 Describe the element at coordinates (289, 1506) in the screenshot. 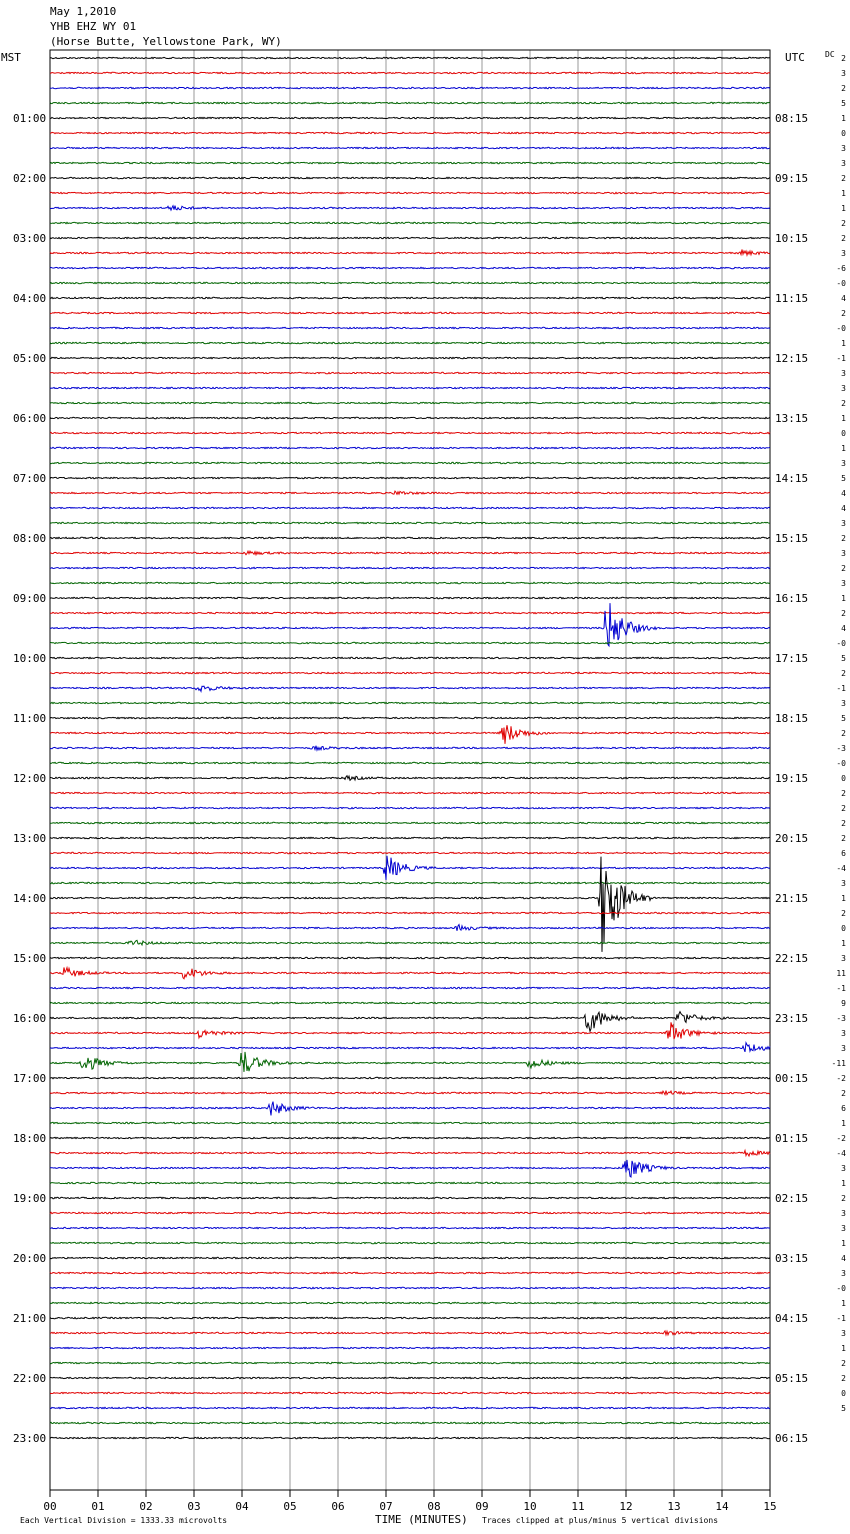

I see `x-tick-label: 05` at that location.